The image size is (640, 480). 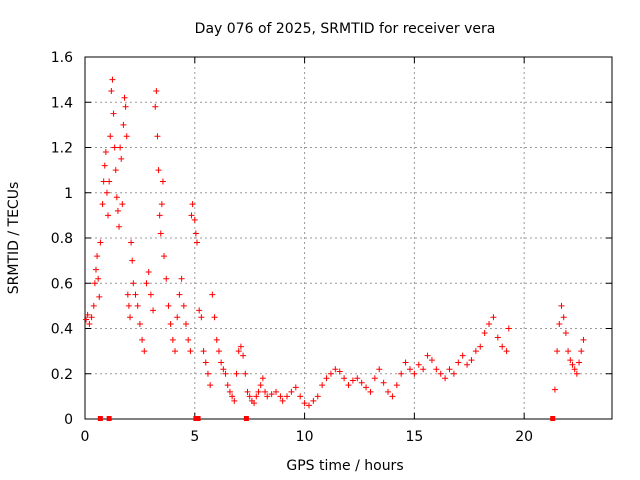 I want to click on x-tick-label: 15, so click(x=414, y=437).